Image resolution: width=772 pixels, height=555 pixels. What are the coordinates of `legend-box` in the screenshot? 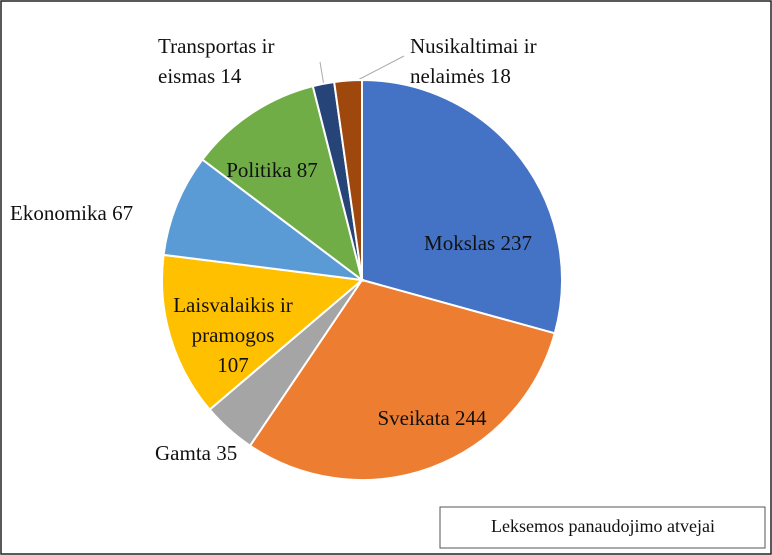 It's located at (602, 527).